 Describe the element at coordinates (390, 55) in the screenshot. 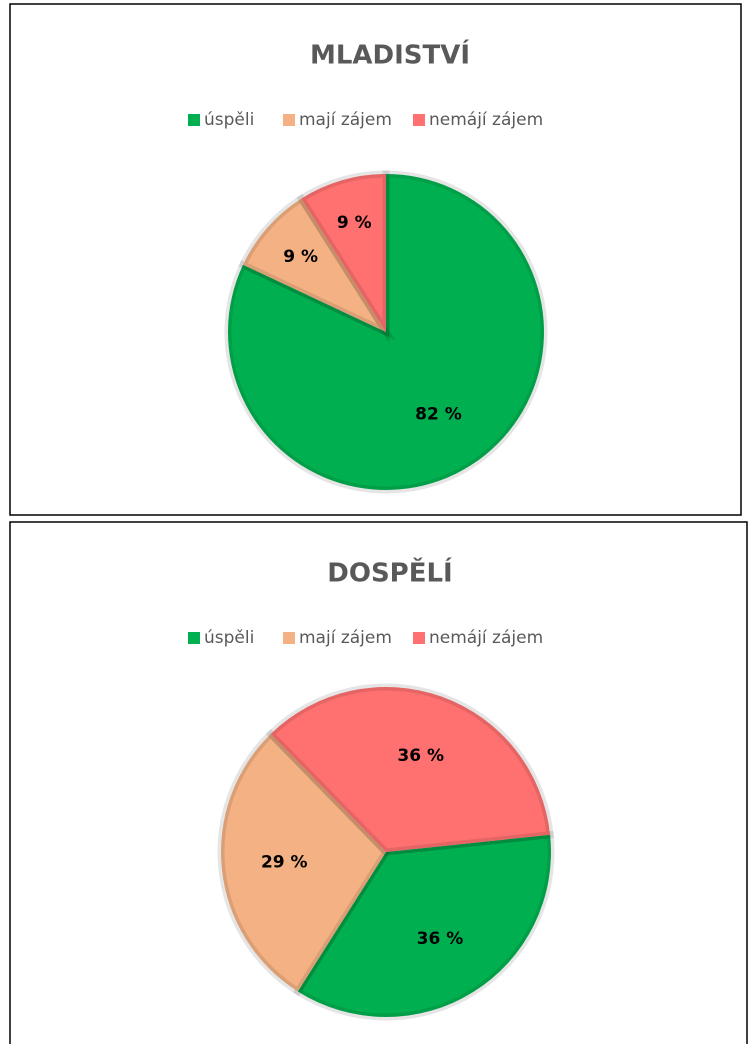

I see `chart-title: MLADISTVÍ` at that location.